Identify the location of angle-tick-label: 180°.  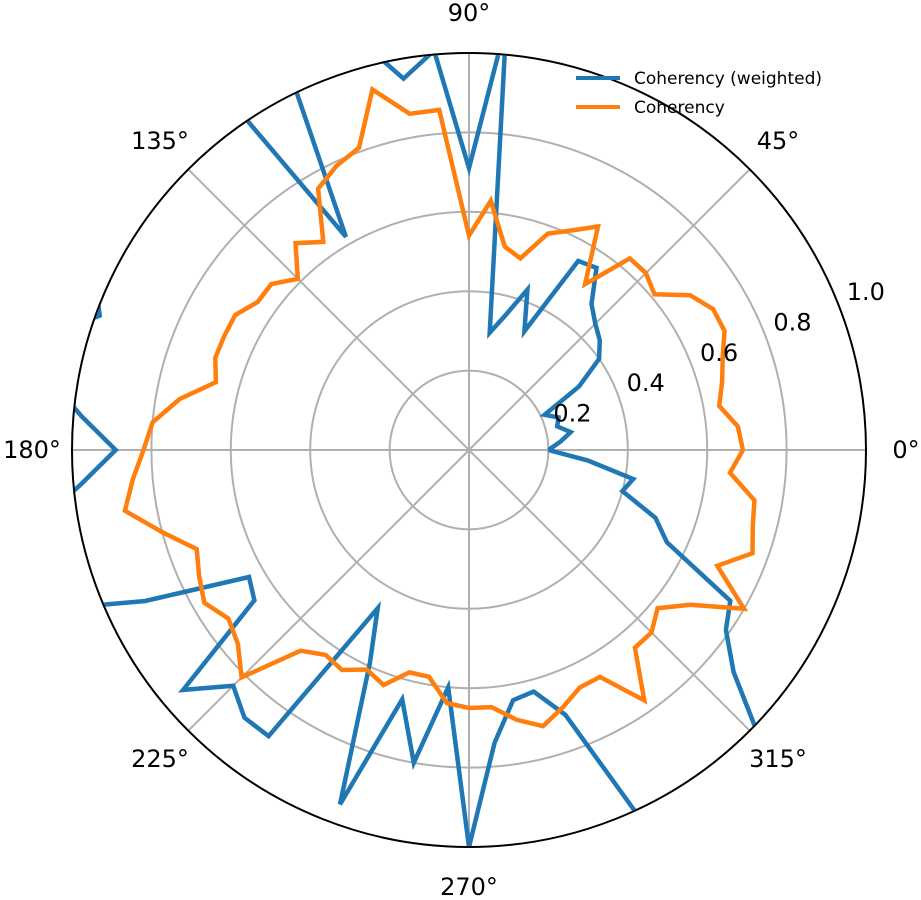
(32, 450).